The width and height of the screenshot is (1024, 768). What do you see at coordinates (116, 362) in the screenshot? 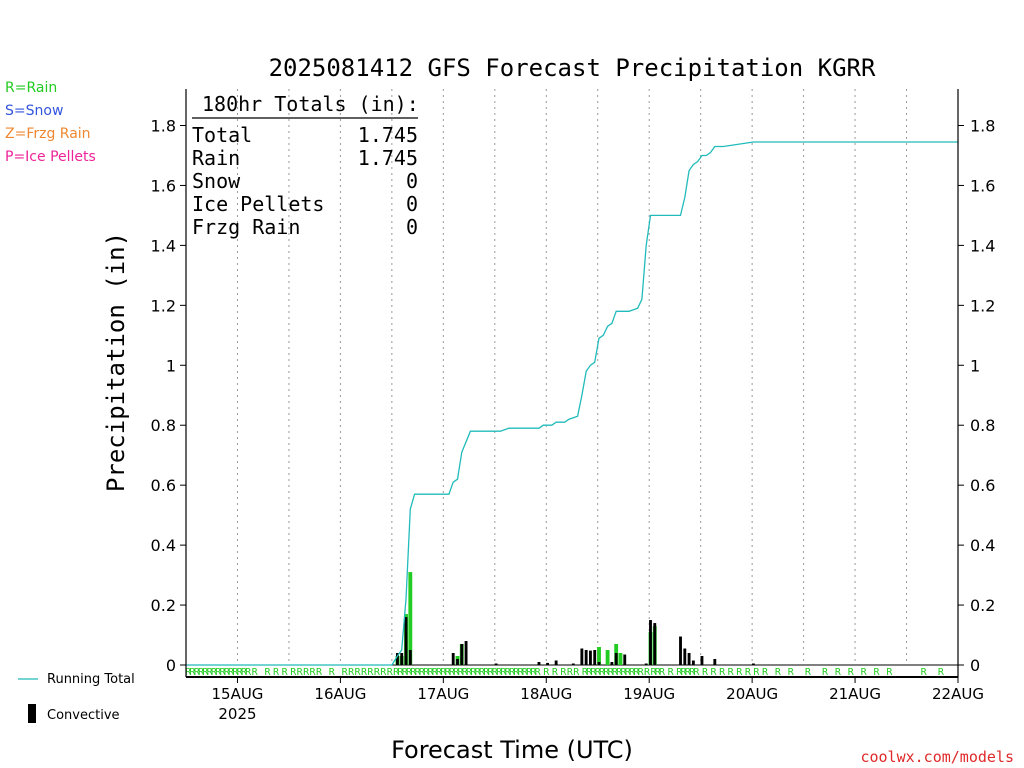
I see `y-axis-label: Precipitation (in)` at bounding box center [116, 362].